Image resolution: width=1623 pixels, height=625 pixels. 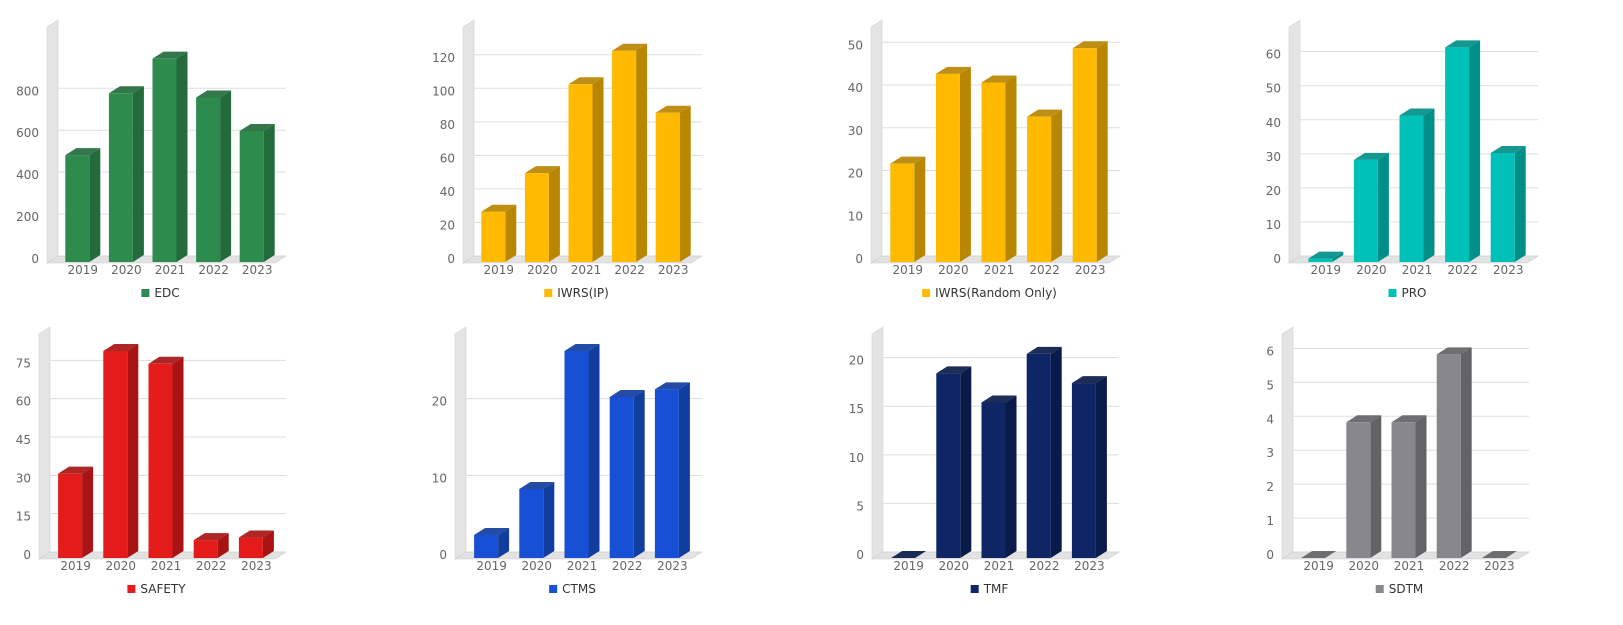 I want to click on chart-sdtm: 0 1 2 3 4 5 6 2019 2020 2021 2022 2023 SDTM, so click(x=1398, y=461).